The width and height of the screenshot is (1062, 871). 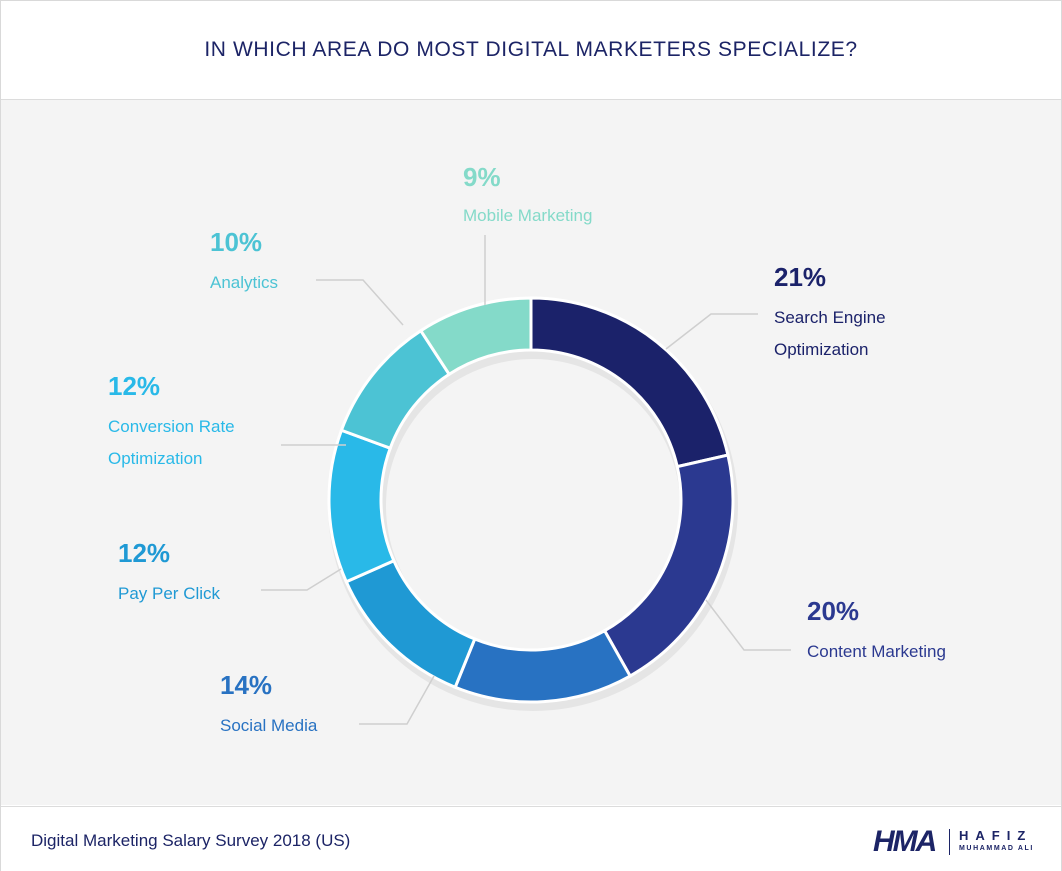 What do you see at coordinates (155, 458) in the screenshot?
I see `category-label-conversion-rate-optimization-line-2: Optimization` at bounding box center [155, 458].